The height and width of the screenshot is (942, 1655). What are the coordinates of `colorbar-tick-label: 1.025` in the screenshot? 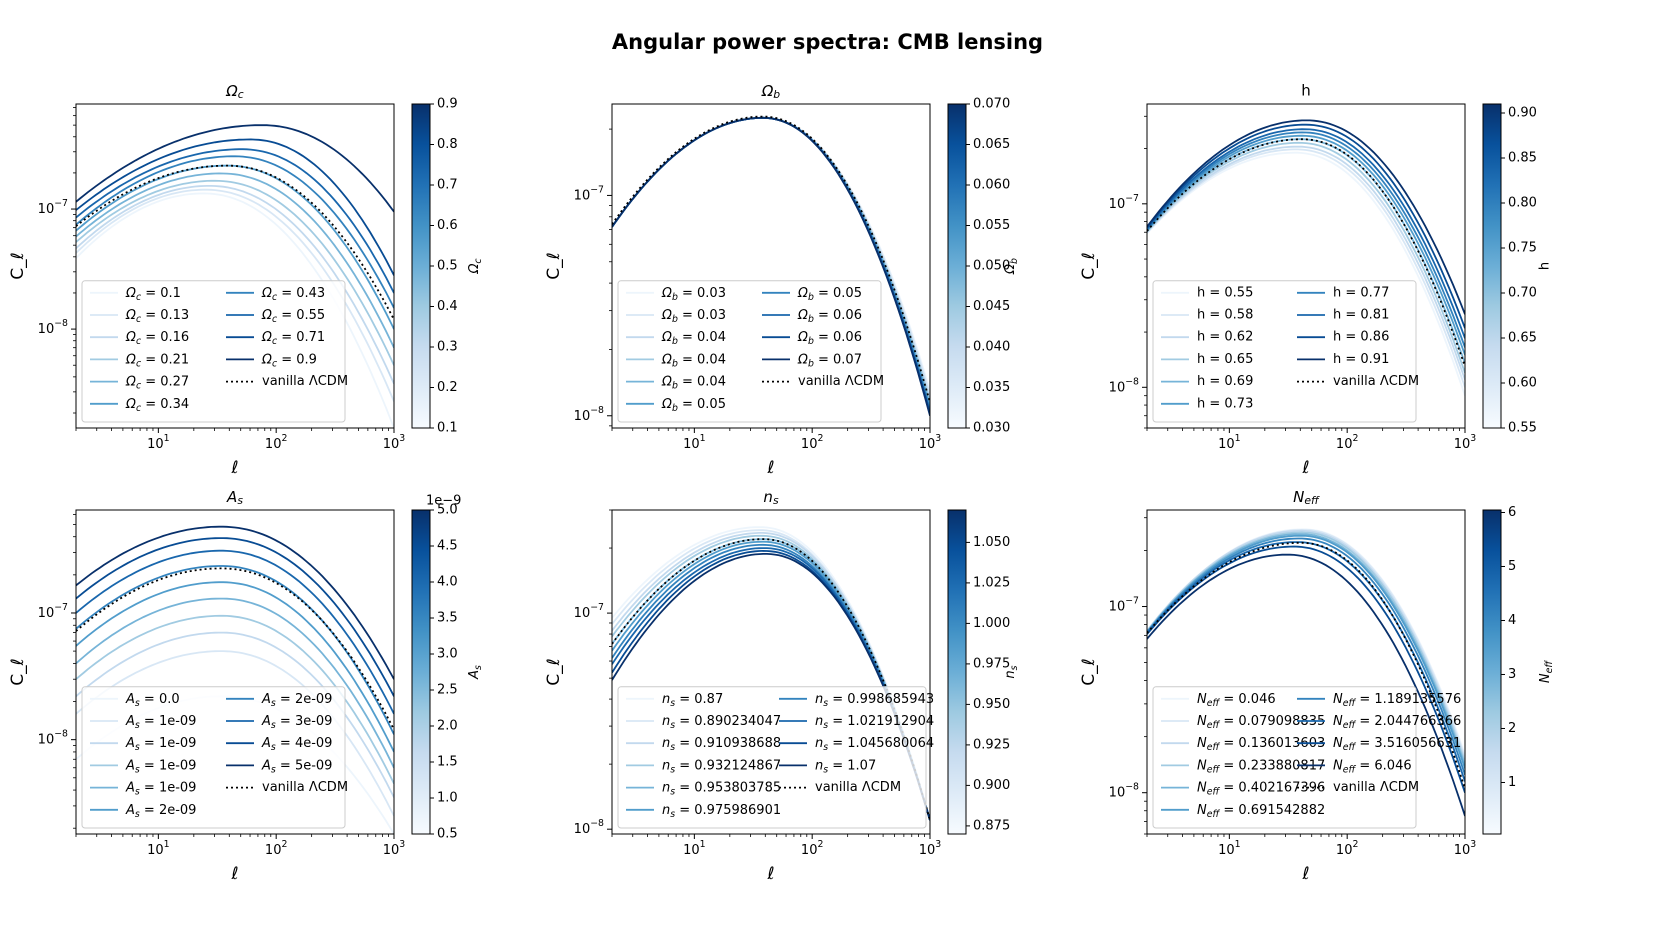 It's located at (991, 582).